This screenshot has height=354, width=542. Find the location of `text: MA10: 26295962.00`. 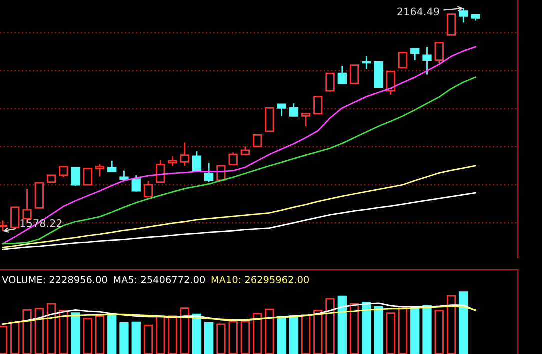

text: MA10: 26295962.00 is located at coordinates (261, 280).